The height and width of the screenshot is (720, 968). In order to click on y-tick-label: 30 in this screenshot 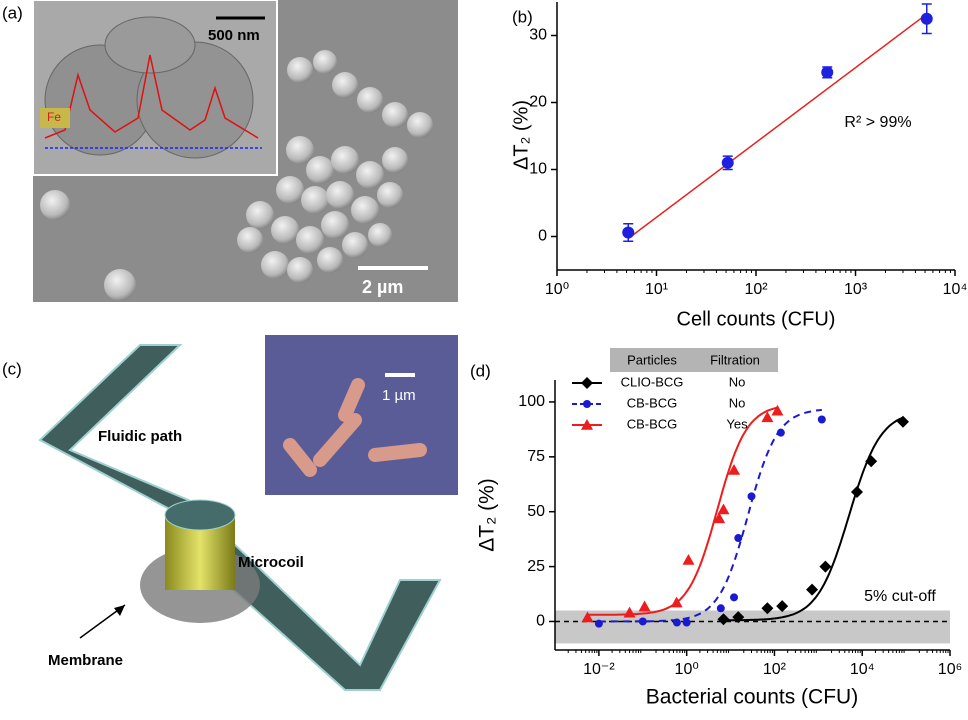, I will do `click(538, 35)`.